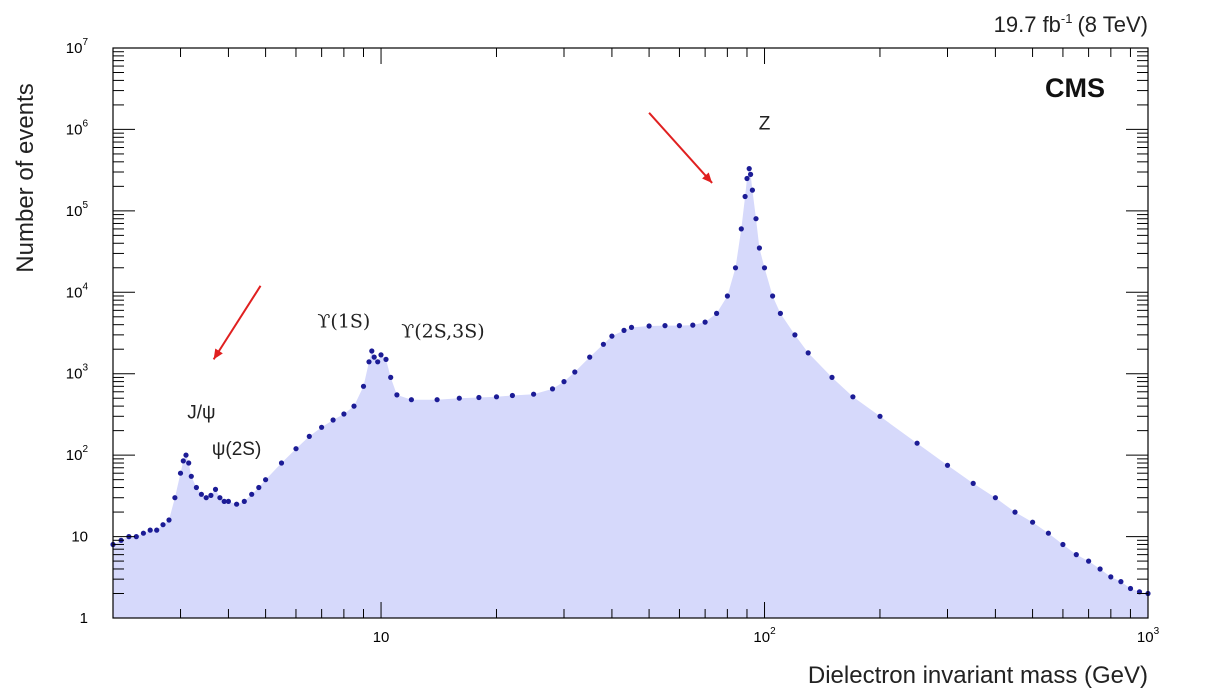  I want to click on y-tick-label: 10, so click(79, 537).